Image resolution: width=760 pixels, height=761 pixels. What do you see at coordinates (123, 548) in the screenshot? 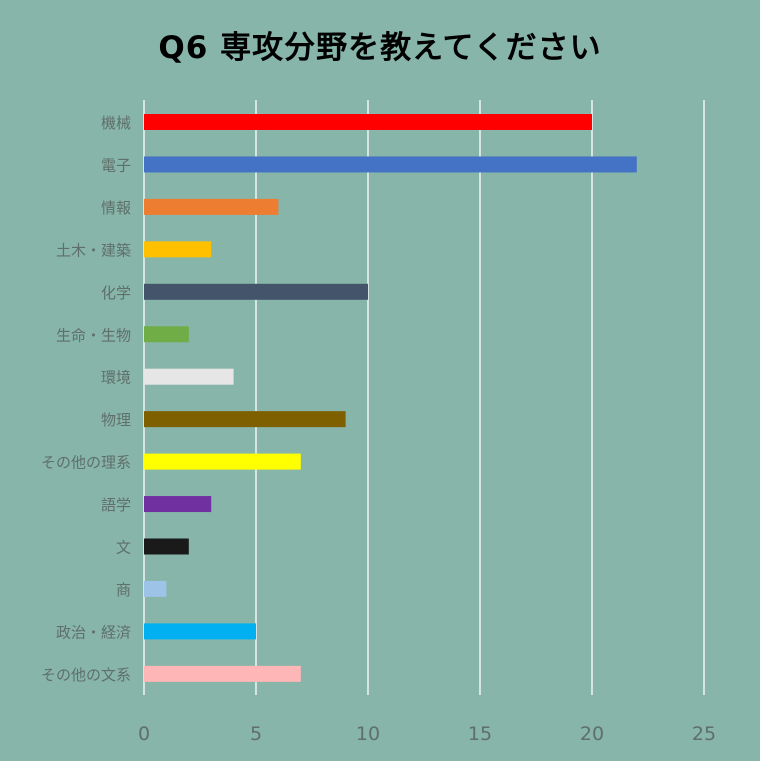
I see `category-label: 文` at bounding box center [123, 548].